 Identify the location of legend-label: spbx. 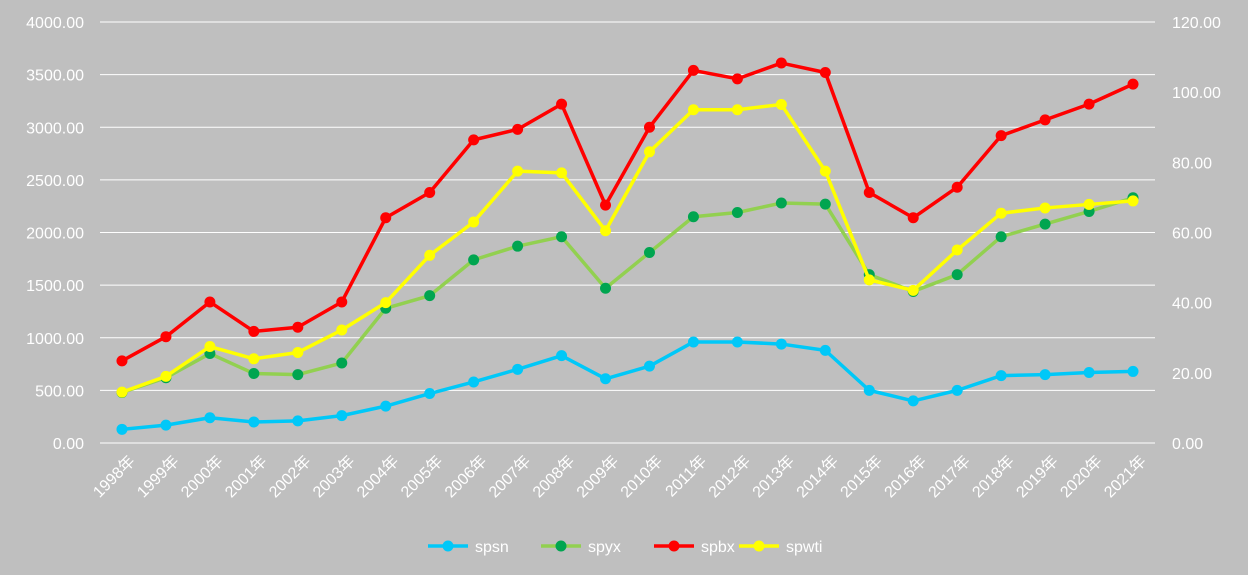
(718, 547).